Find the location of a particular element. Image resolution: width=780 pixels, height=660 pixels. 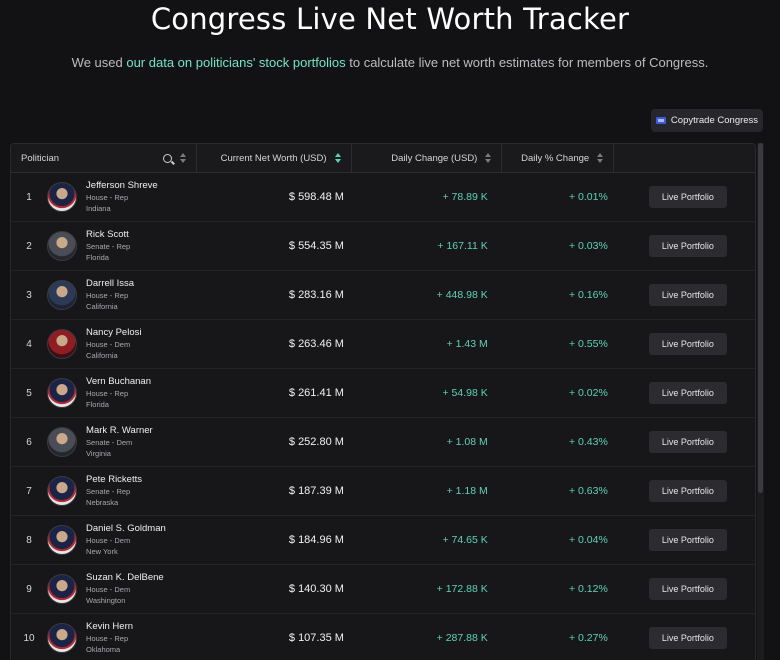

daily-change-value: + 54.98 K is located at coordinates (465, 393).